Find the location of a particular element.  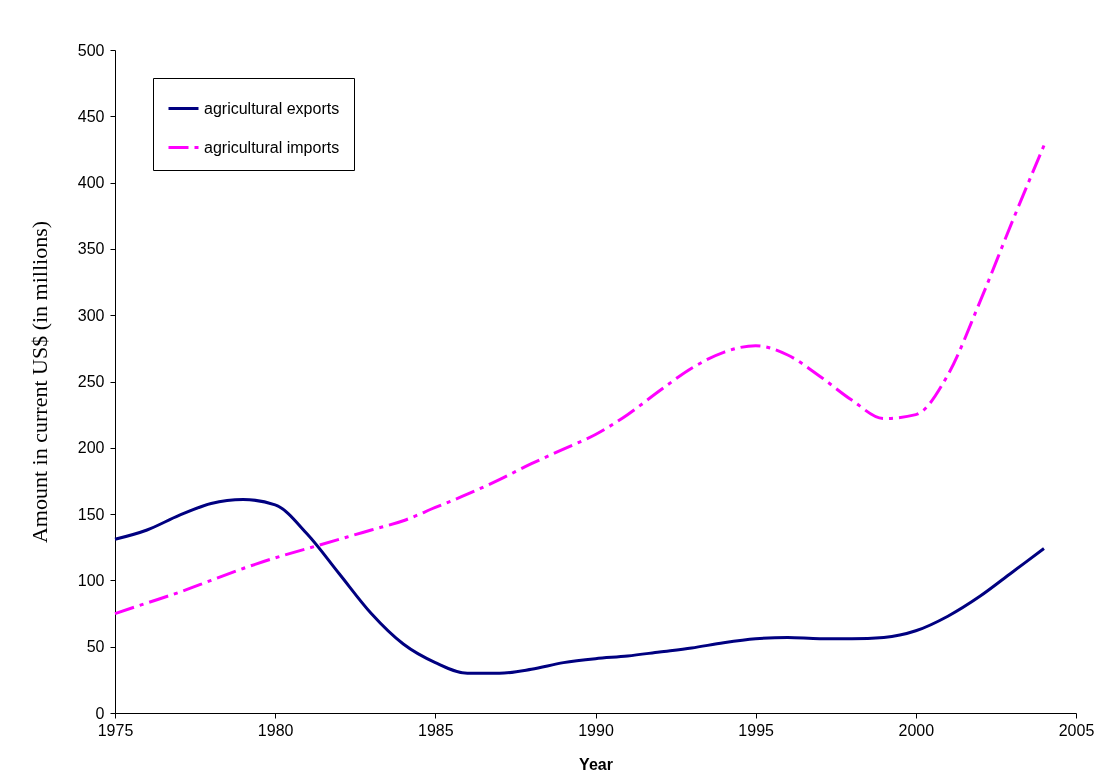

y-tick-label: 400 is located at coordinates (91, 183).